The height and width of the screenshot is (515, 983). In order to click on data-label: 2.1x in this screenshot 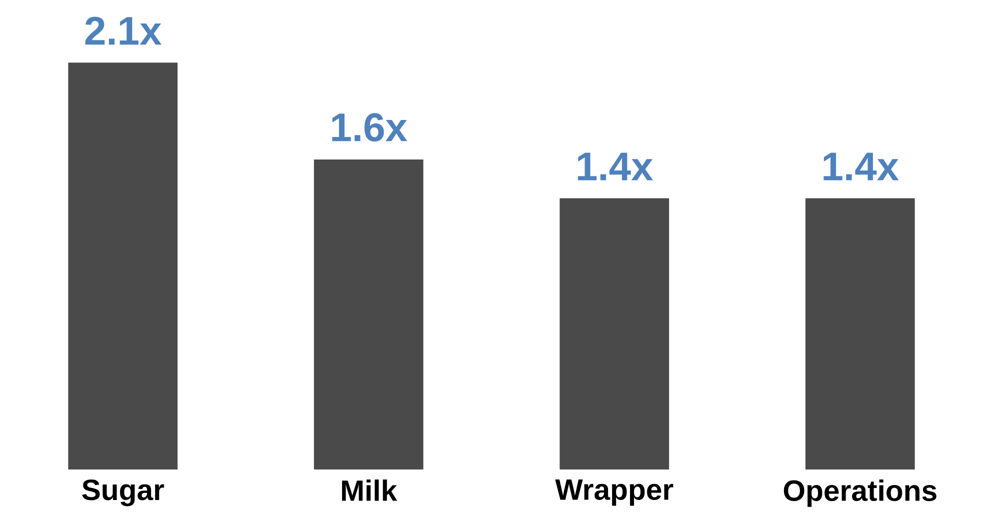, I will do `click(123, 30)`.